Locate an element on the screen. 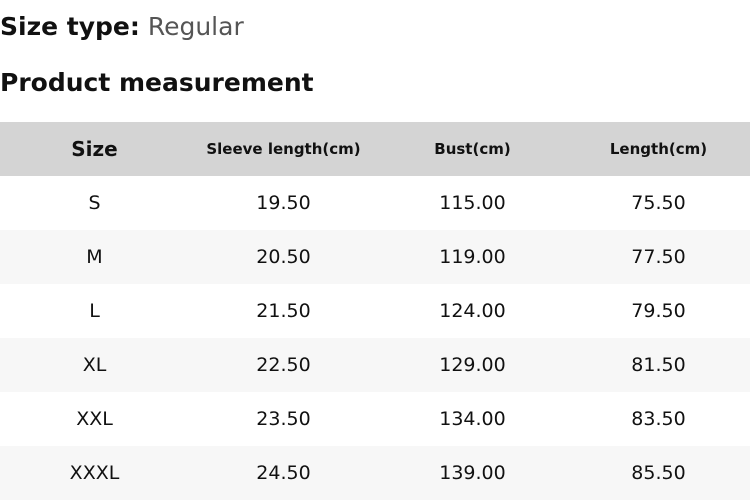 This screenshot has width=750, height=500. cell-size: S is located at coordinates (94, 203).